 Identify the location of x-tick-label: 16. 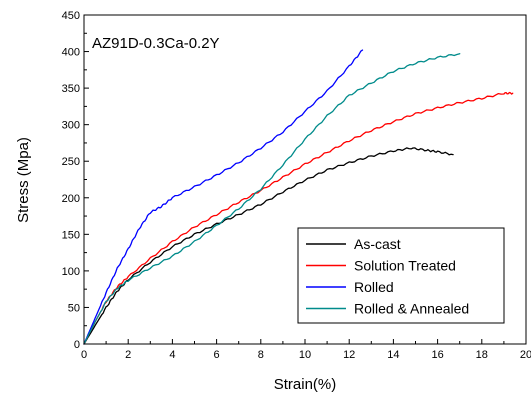
(437, 355).